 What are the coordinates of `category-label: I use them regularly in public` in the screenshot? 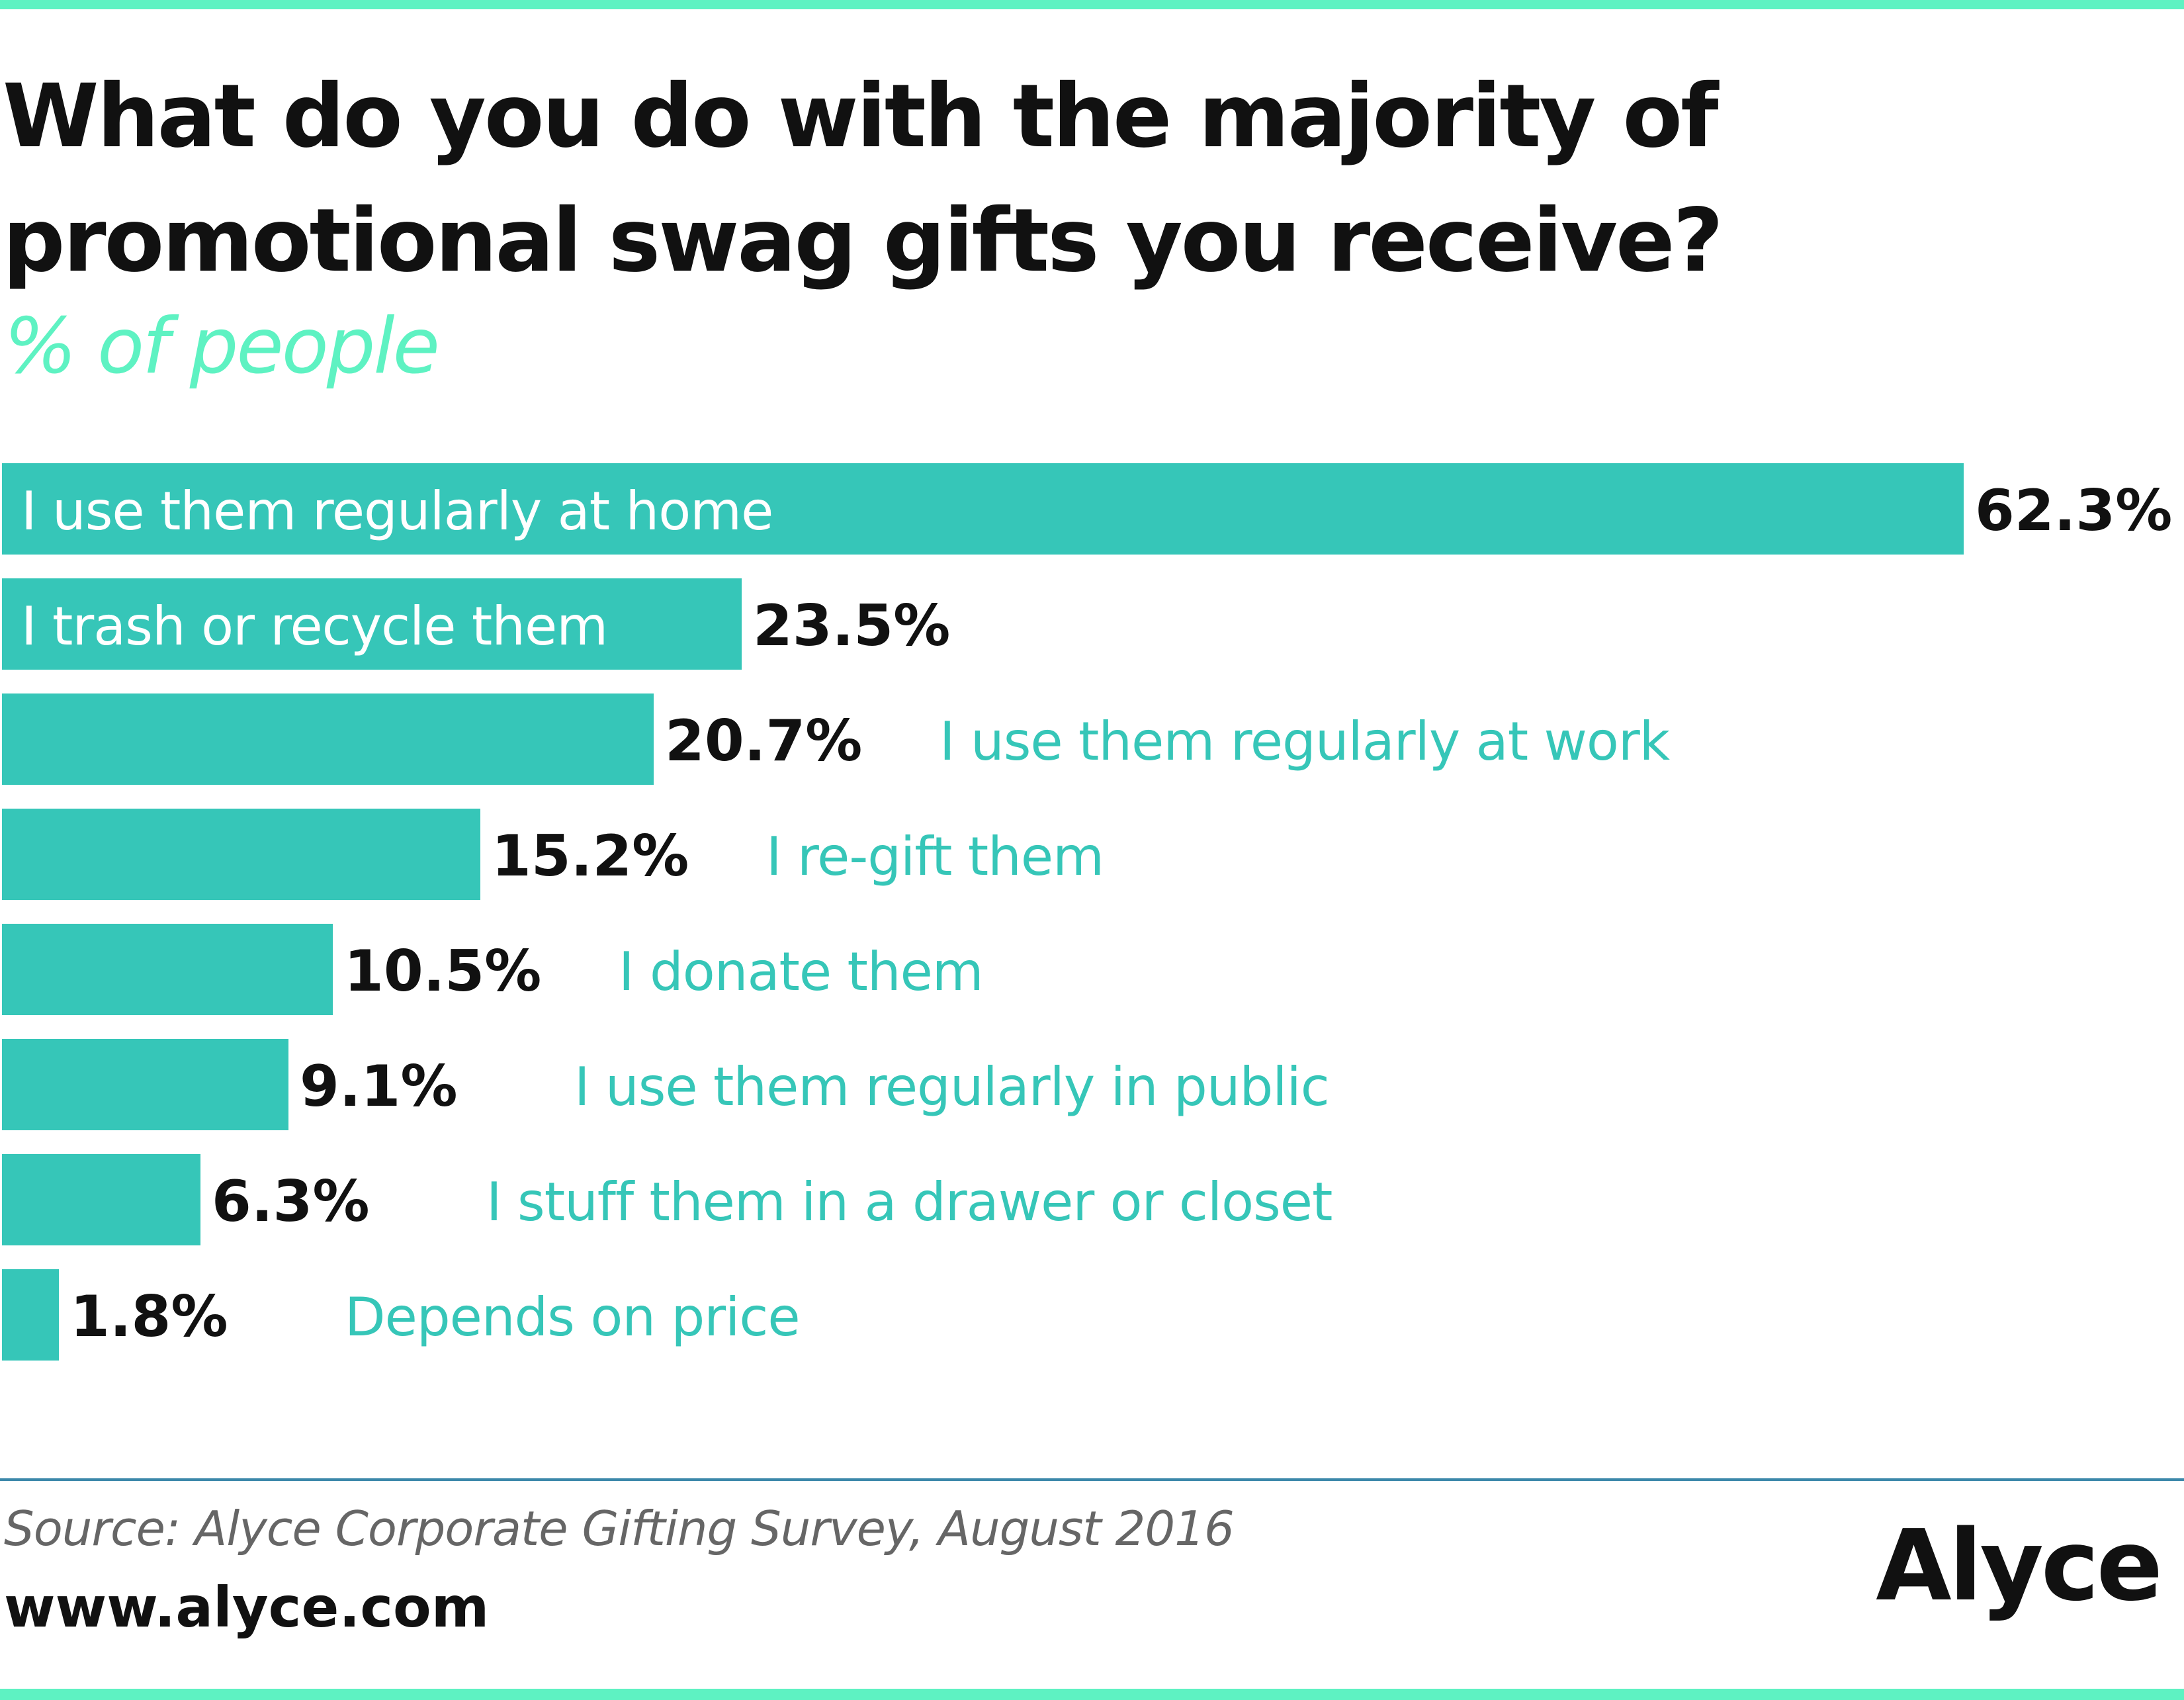 It's located at (952, 1087).